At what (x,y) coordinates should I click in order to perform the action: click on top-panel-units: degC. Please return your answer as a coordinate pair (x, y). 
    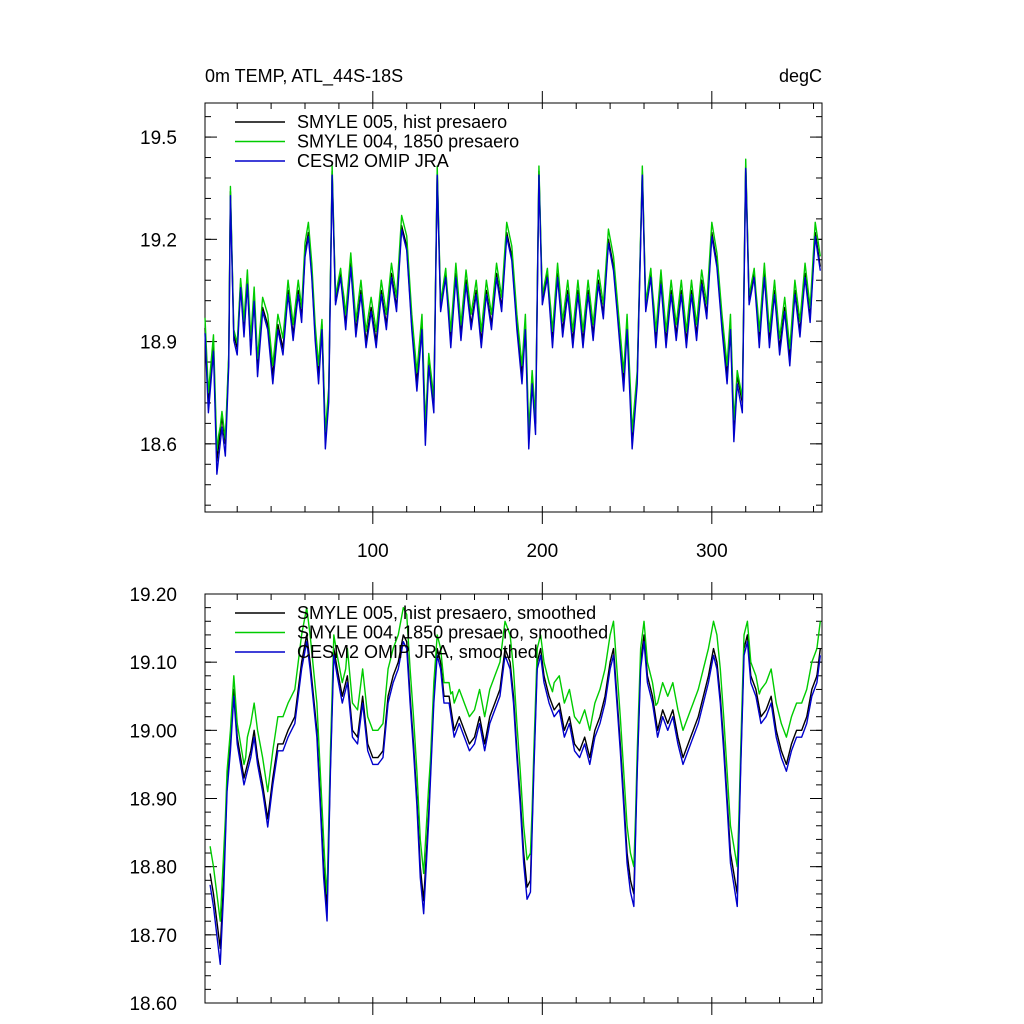
    Looking at the image, I should click on (800, 76).